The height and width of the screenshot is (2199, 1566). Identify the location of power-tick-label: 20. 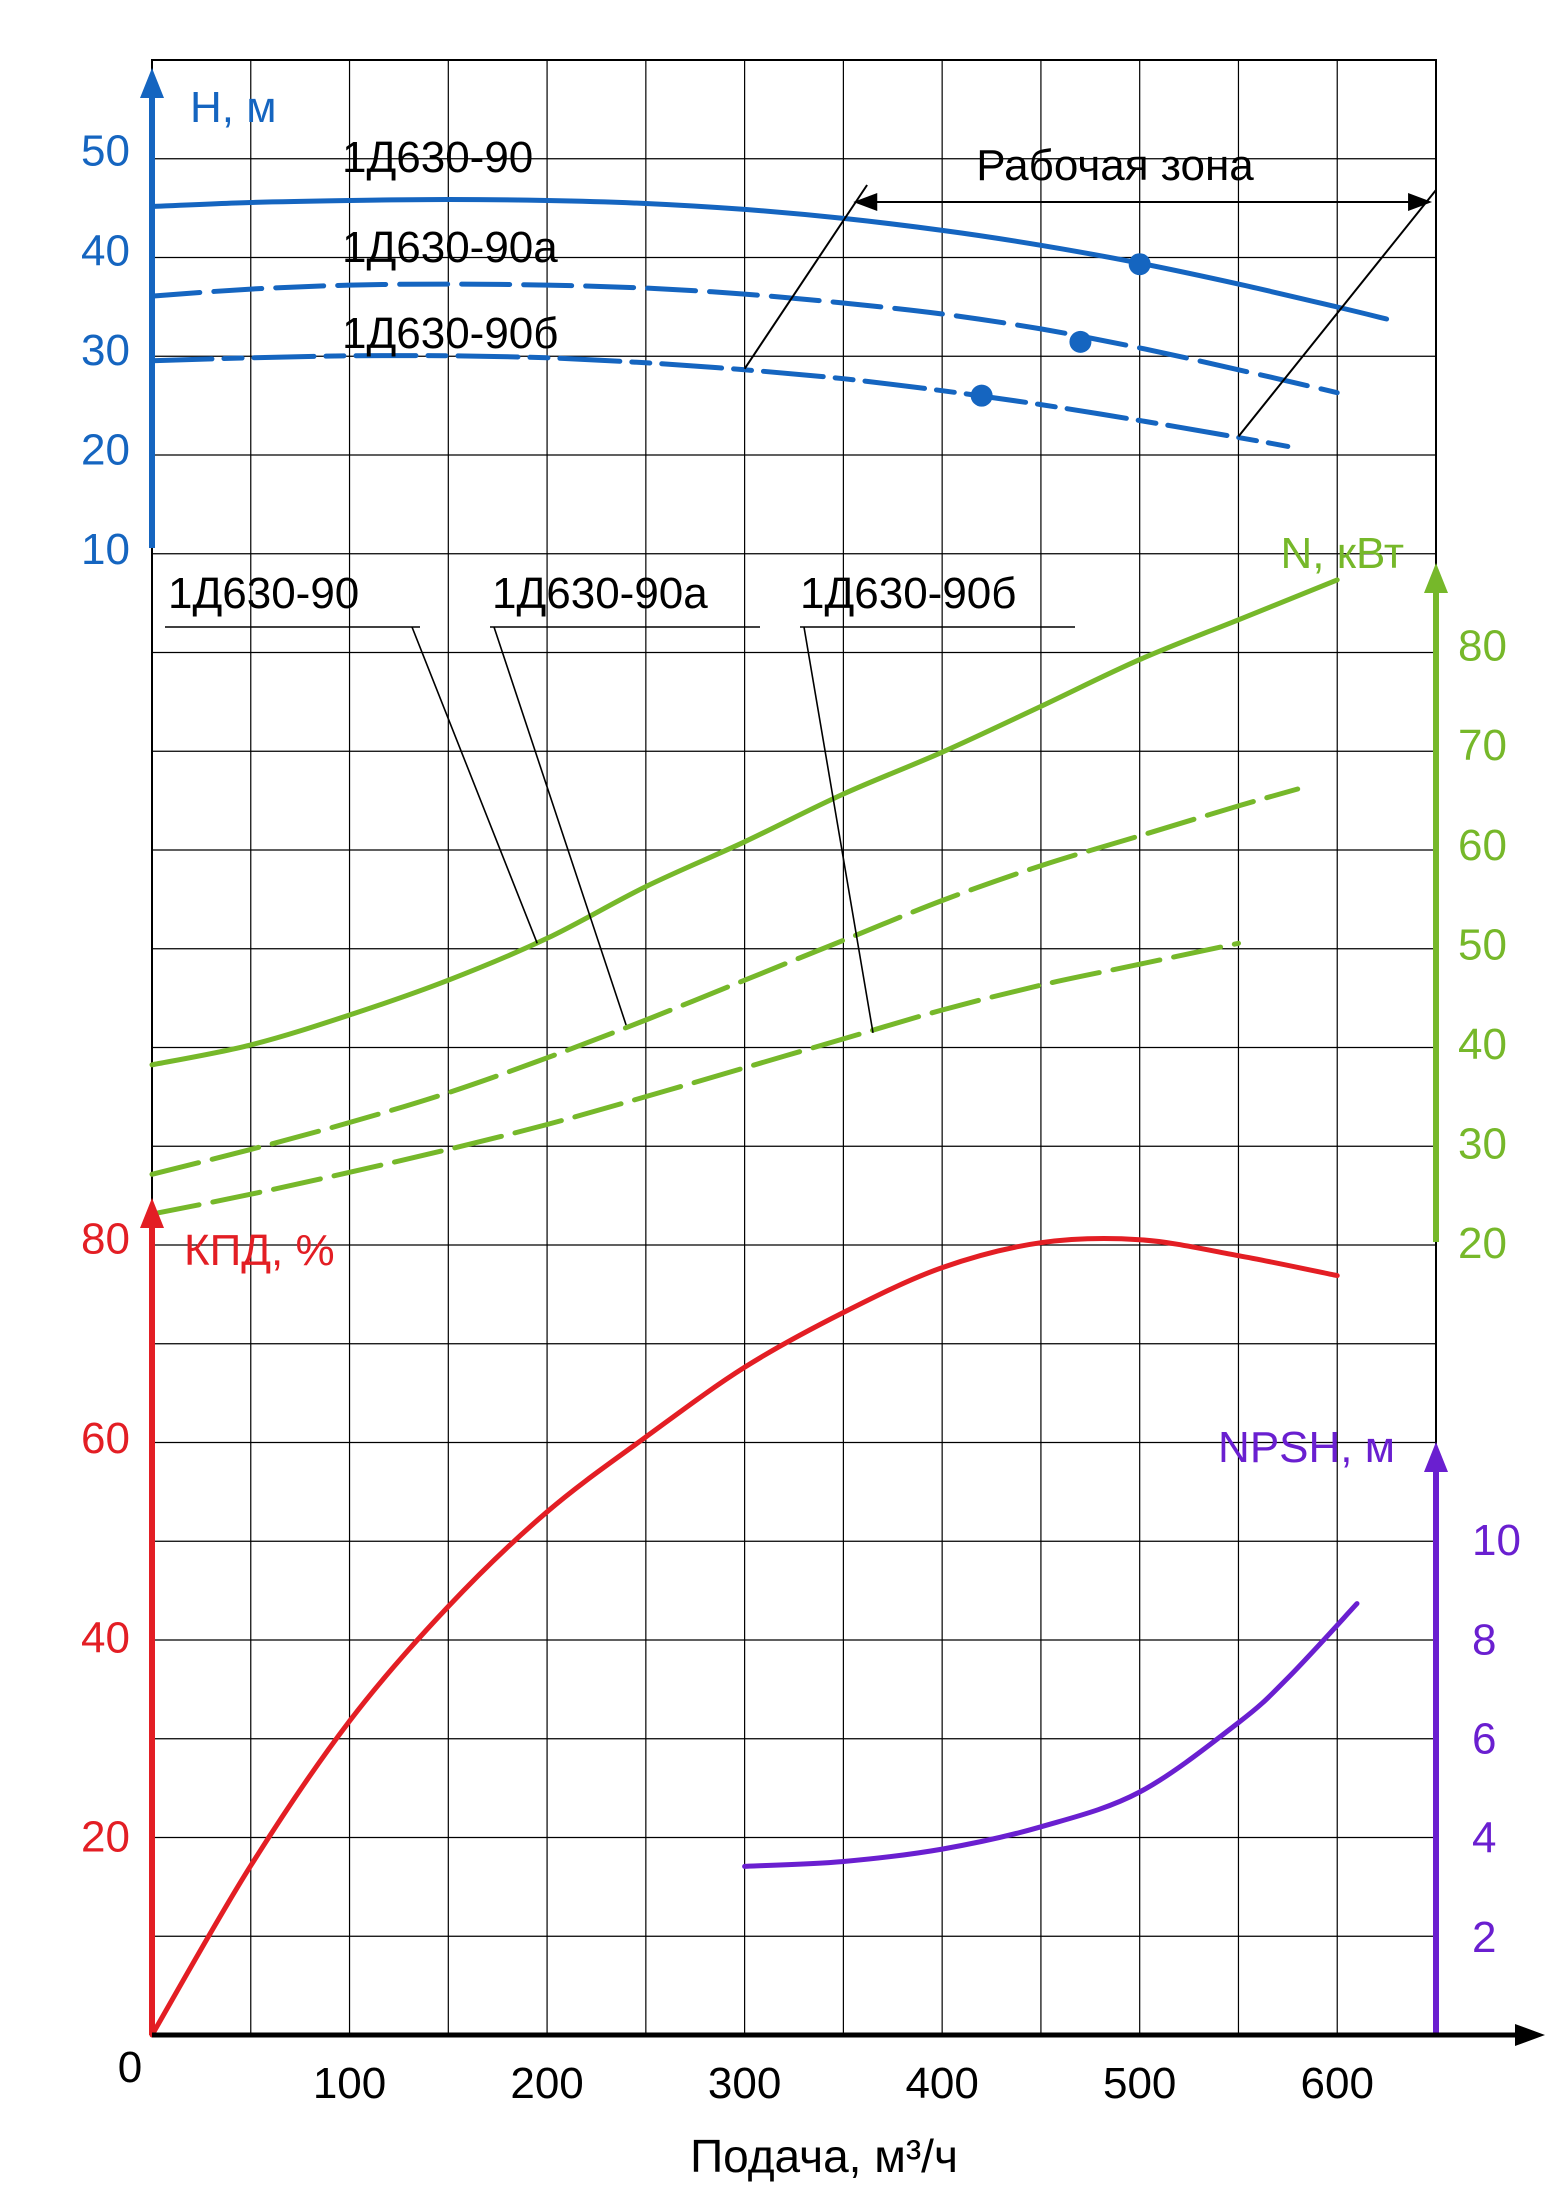
(1482, 1243).